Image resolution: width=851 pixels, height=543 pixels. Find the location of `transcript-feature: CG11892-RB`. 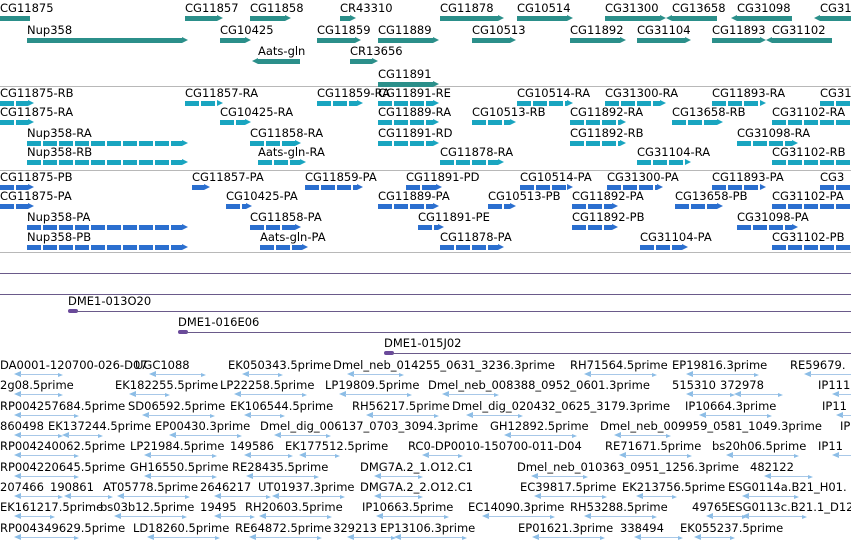

transcript-feature: CG11892-RB is located at coordinates (625, 137).